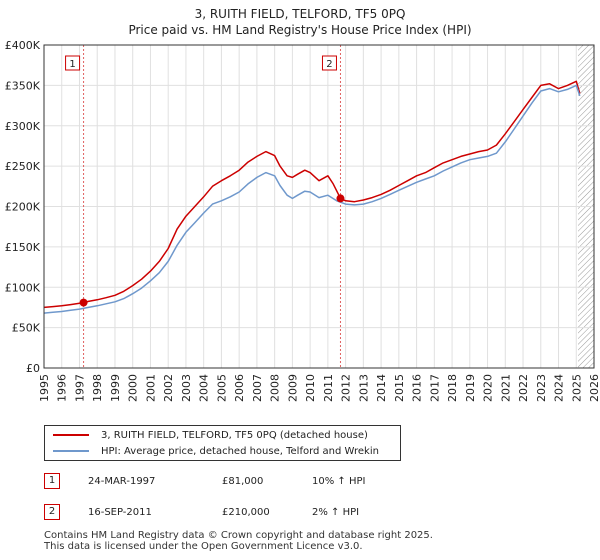 This screenshot has width=600, height=560. What do you see at coordinates (23, 247) in the screenshot?
I see `y-tick-label: £150K` at bounding box center [23, 247].